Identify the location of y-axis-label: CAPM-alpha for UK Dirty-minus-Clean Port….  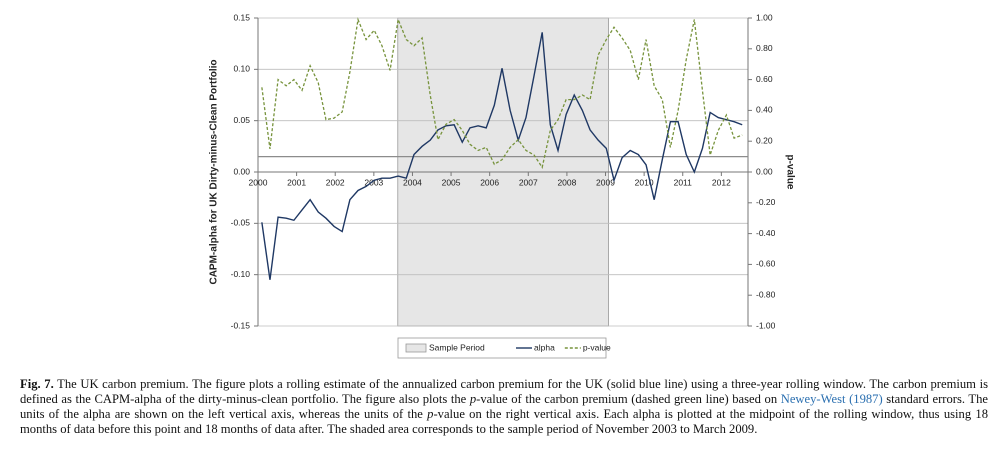
(214, 171).